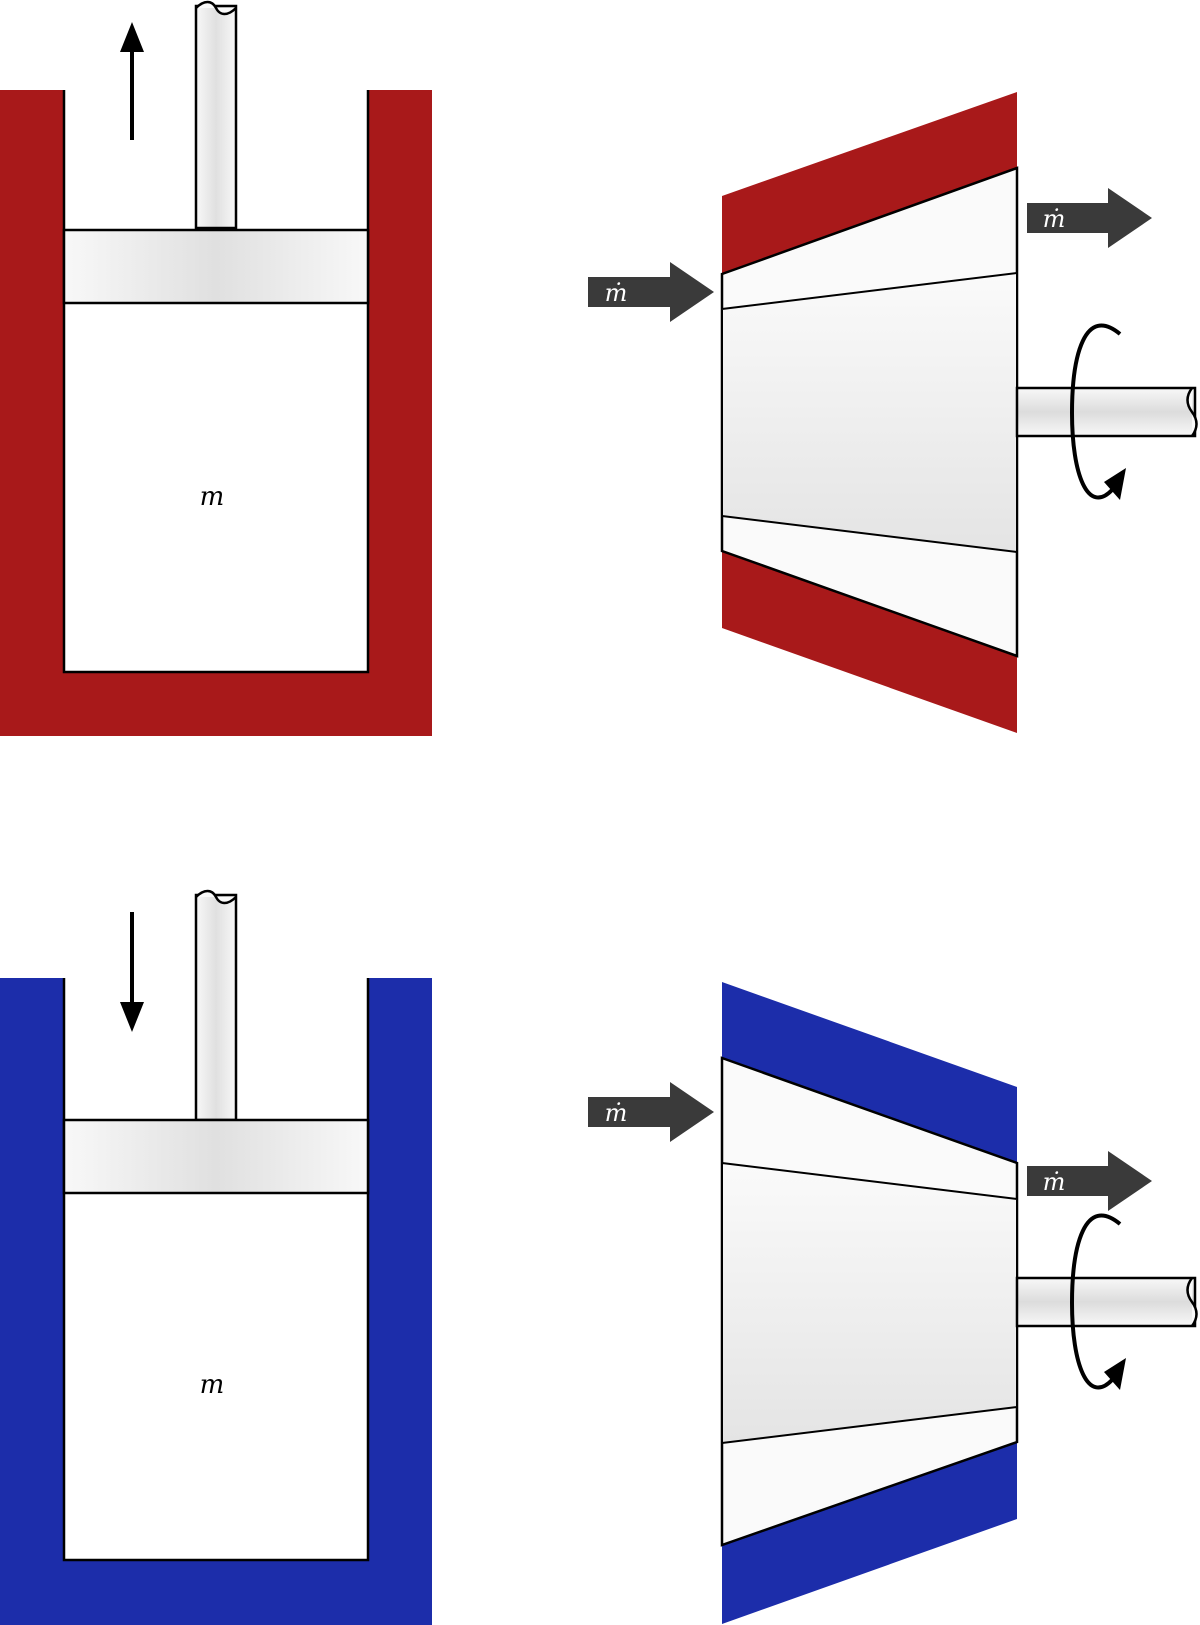  Describe the element at coordinates (869, 1533) in the screenshot. I see `cold-turbine-casing-bottom` at that location.